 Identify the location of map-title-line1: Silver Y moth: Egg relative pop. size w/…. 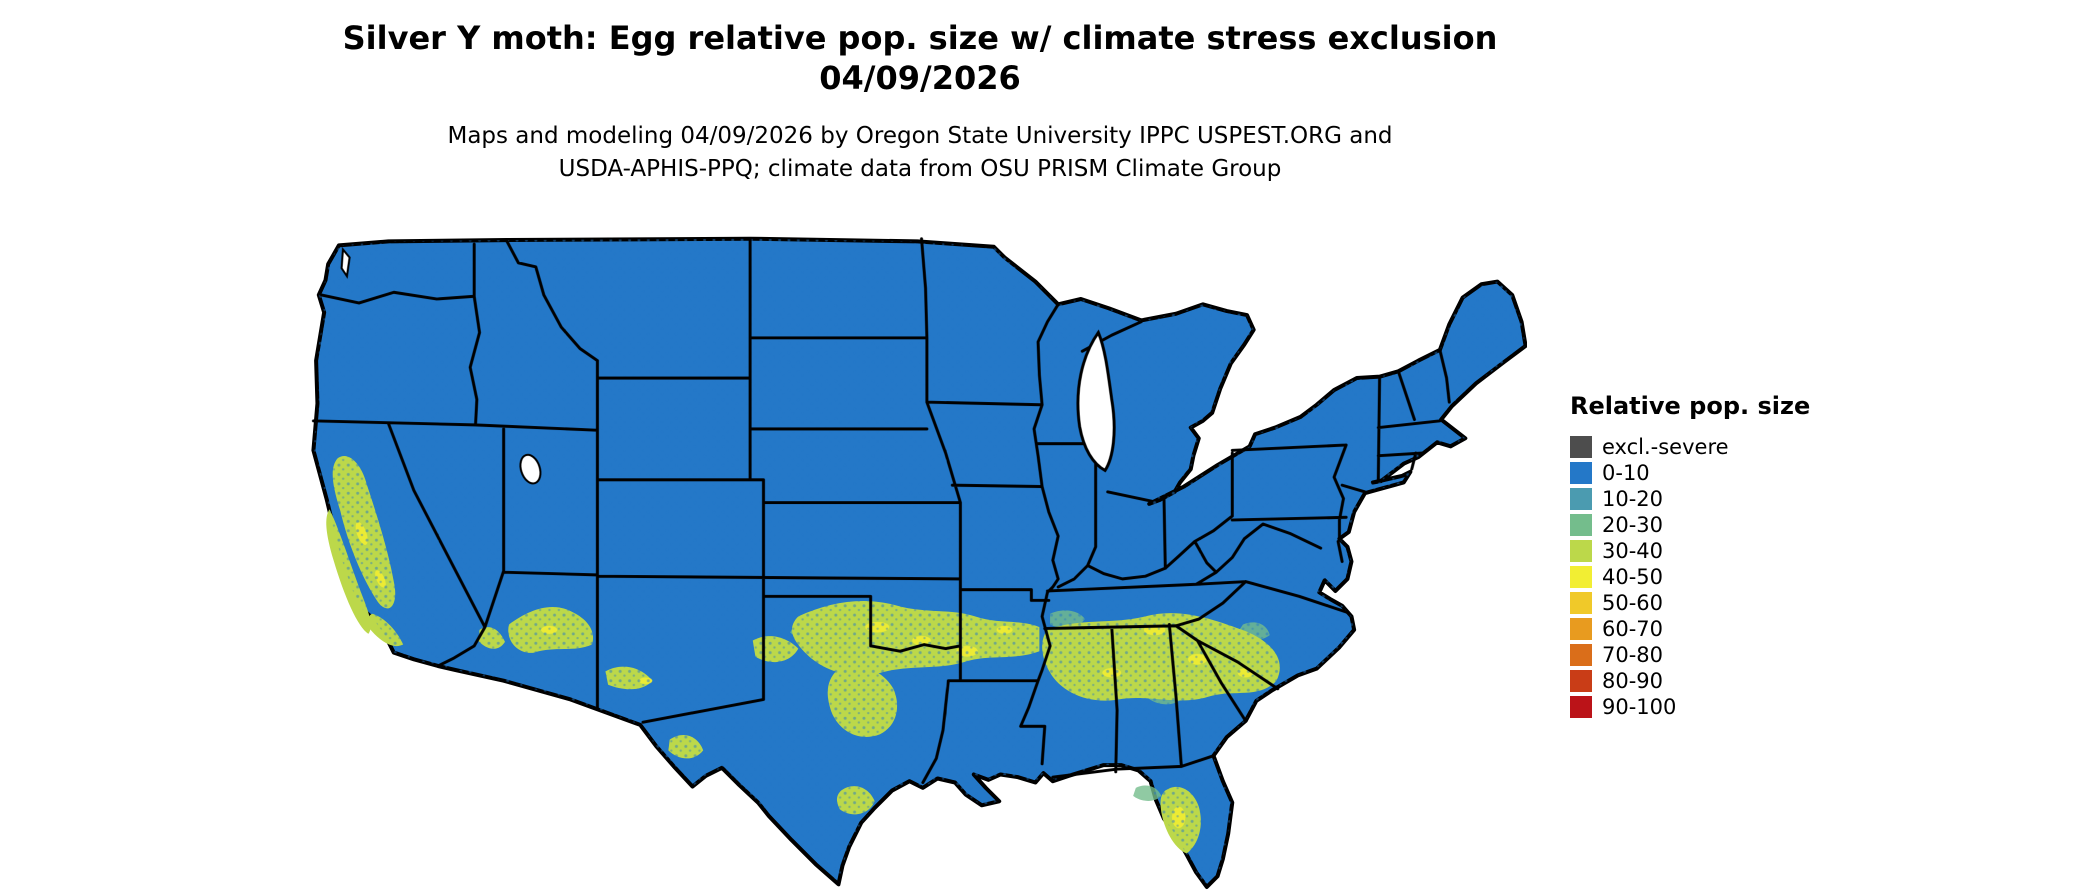
(920, 38).